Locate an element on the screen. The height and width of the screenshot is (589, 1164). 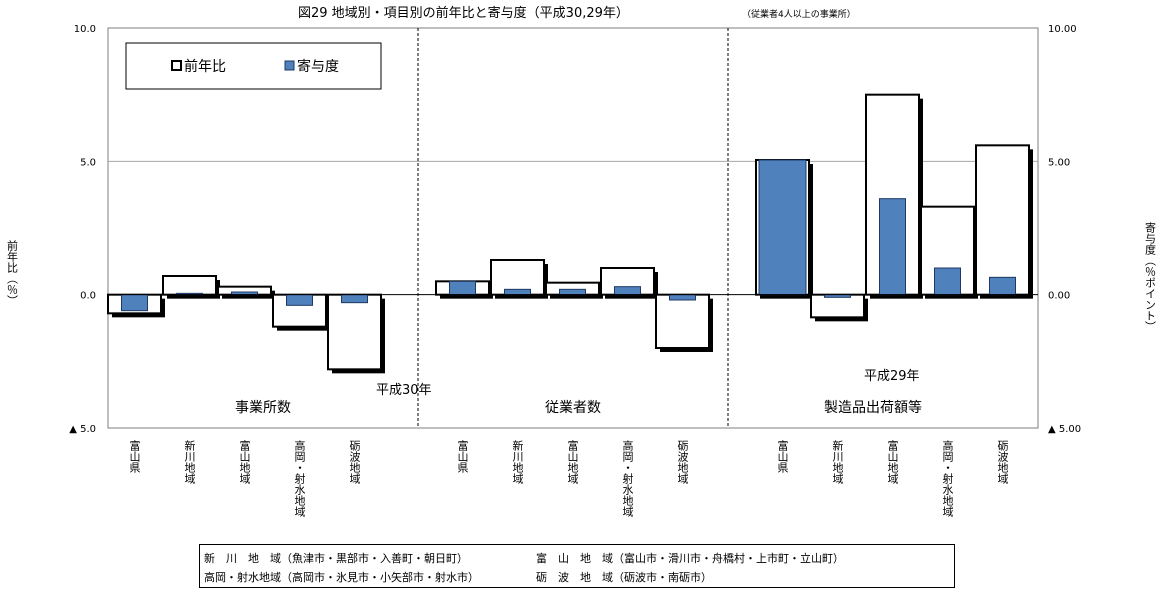
left-tick-label: ▲ 5.0 is located at coordinates (82, 429).